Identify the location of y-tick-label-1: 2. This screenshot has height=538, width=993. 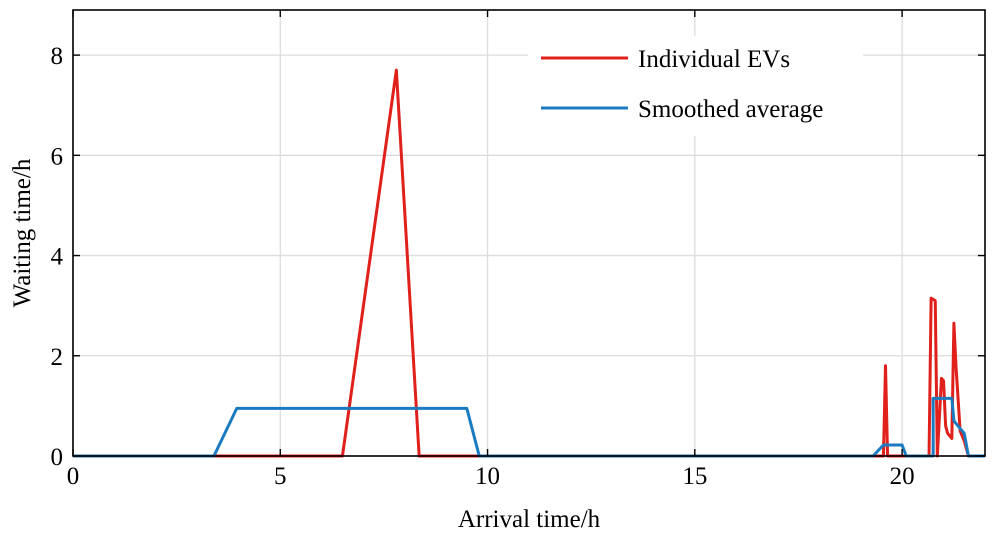
(57, 357).